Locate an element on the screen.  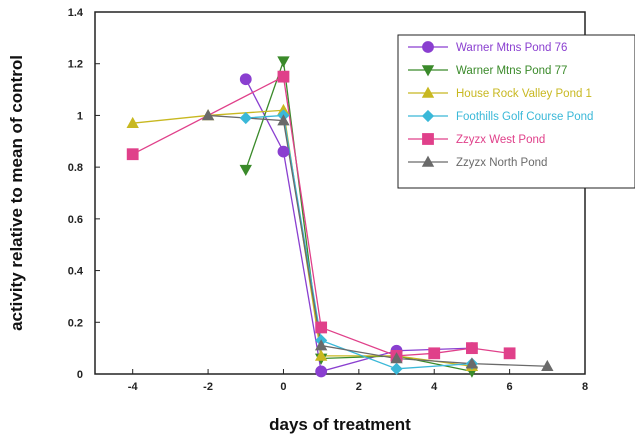
x-tick-label: 8 is located at coordinates (585, 387).